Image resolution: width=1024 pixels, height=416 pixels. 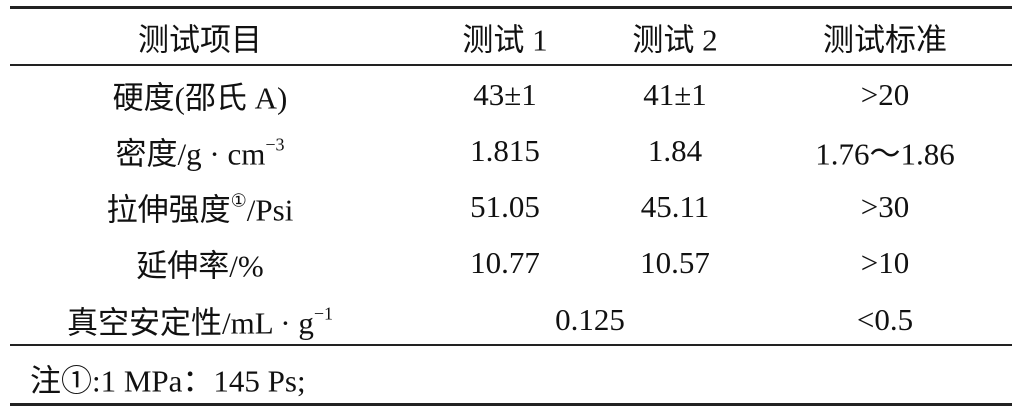 What do you see at coordinates (511, 65) in the screenshot?
I see `header-rule` at bounding box center [511, 65].